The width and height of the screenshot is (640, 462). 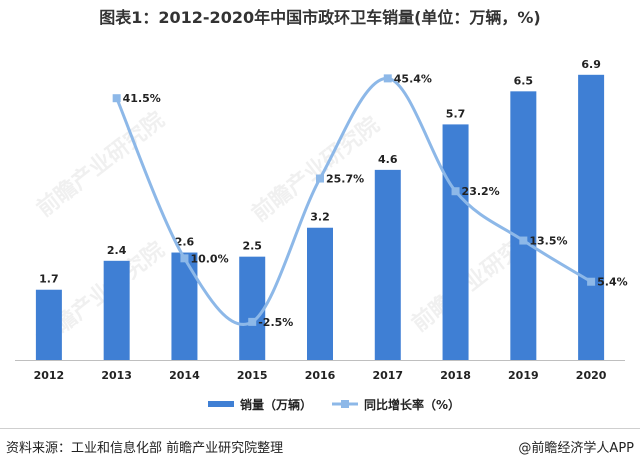 What do you see at coordinates (184, 375) in the screenshot?
I see `x-tick-label: 2014` at bounding box center [184, 375].